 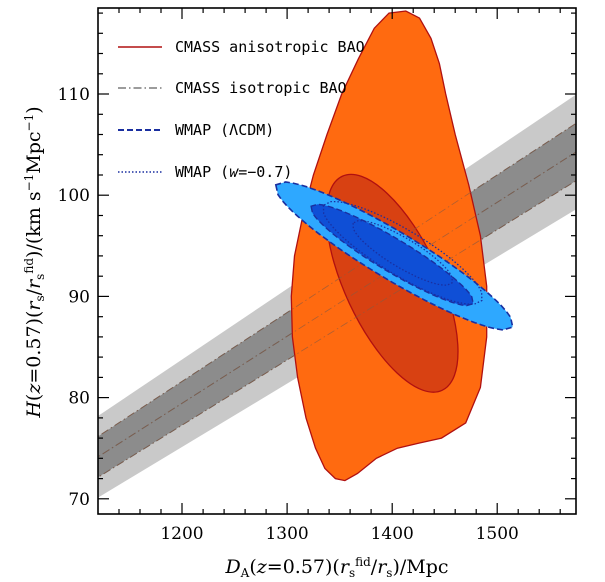 I want to click on legend-label-isotropic: CMASS isotropic BAO, so click(x=261, y=88).